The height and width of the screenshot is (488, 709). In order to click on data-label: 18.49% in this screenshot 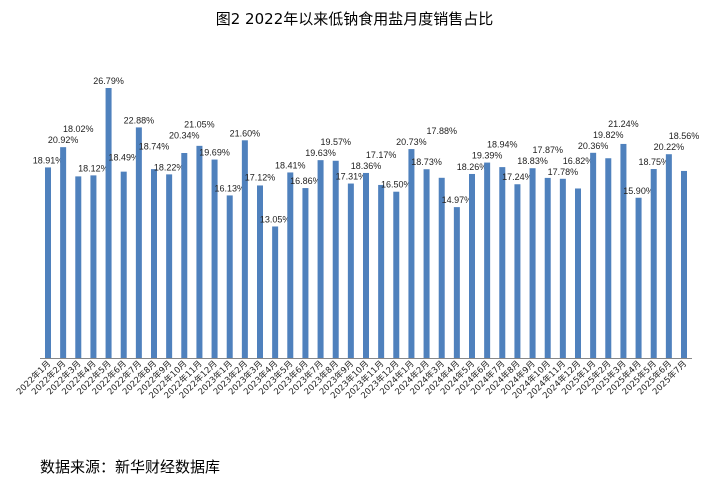, I will do `click(123, 157)`.